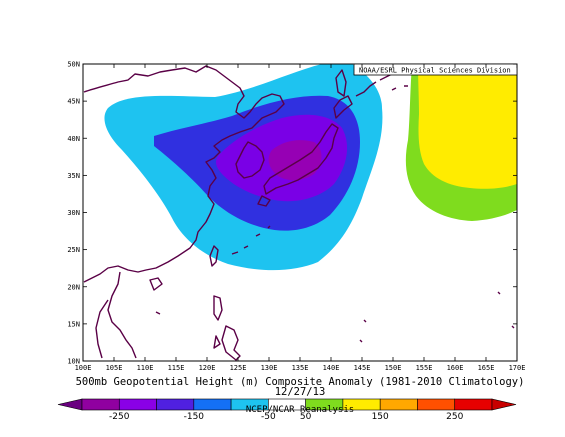 The height and width of the screenshot is (437, 565). I want to click on lon-tick-label: 170E, so click(517, 368).